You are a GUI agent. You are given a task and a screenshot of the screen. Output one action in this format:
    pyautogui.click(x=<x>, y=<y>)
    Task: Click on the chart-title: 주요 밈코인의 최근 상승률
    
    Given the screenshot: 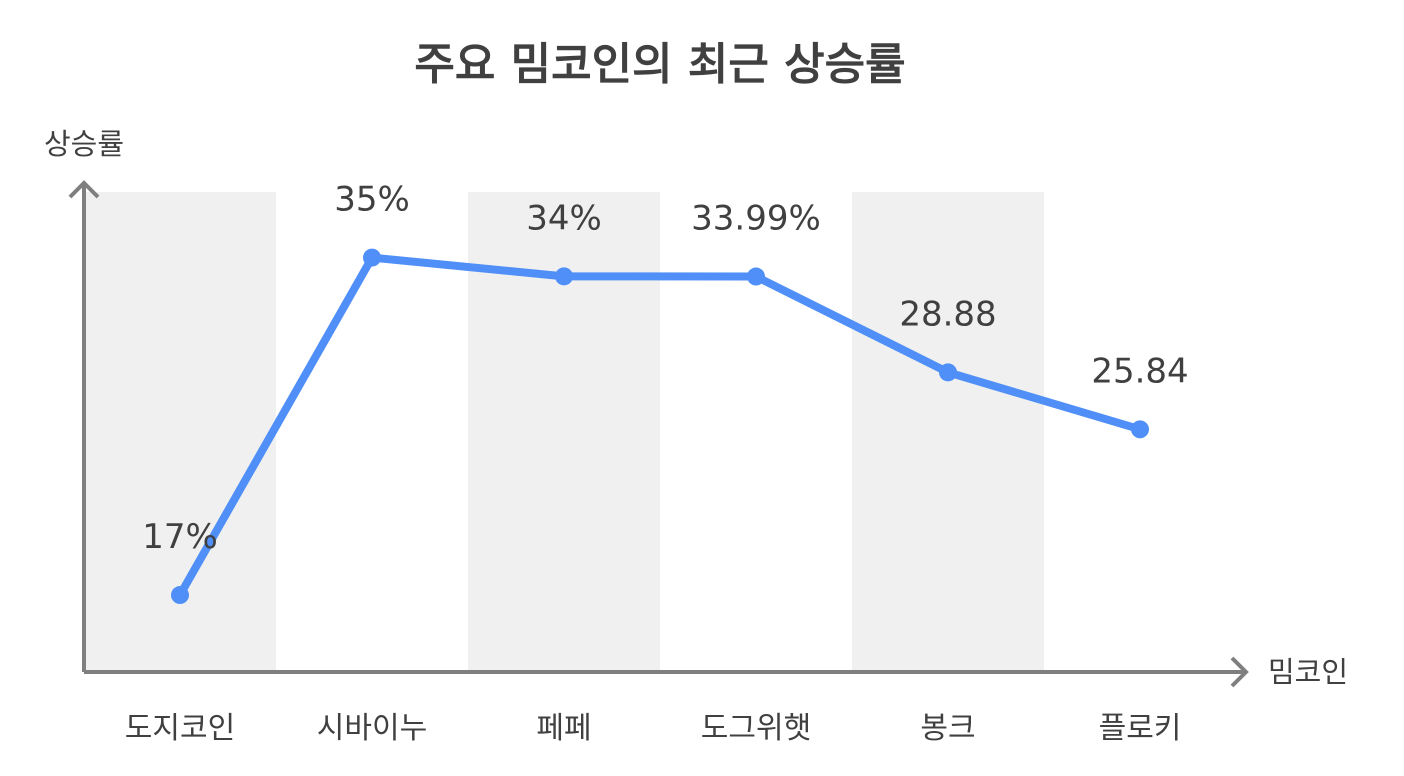 What is the action you would take?
    pyautogui.click(x=659, y=64)
    